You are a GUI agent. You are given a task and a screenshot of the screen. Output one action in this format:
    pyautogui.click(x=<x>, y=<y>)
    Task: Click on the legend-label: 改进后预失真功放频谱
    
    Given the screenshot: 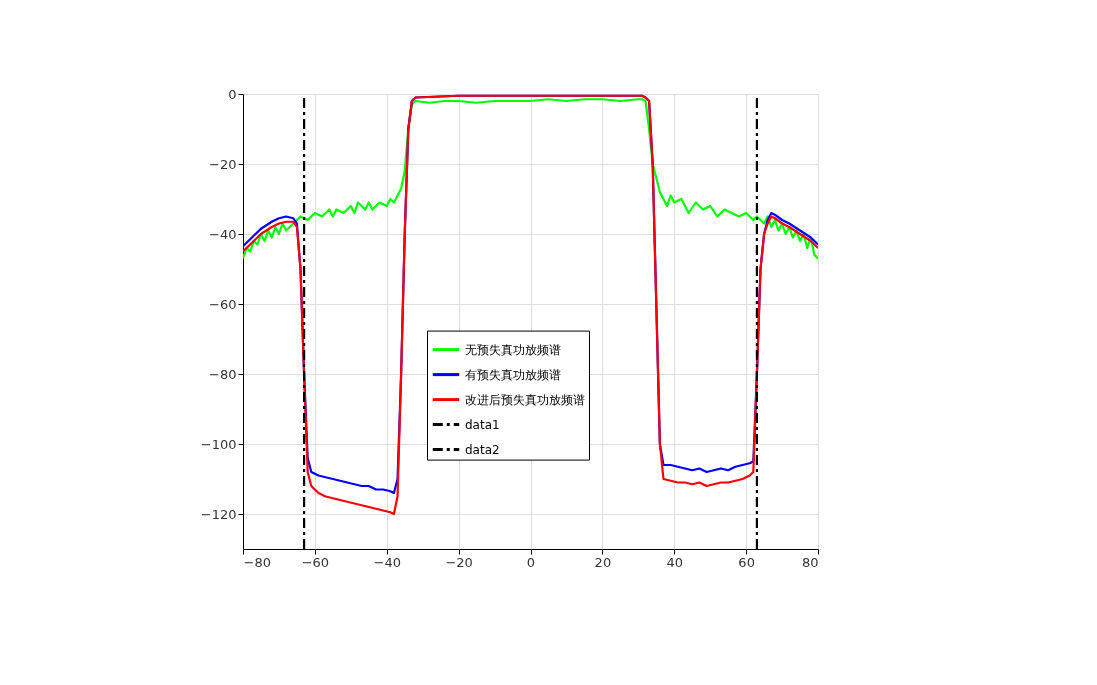 What is the action you would take?
    pyautogui.click(x=525, y=399)
    